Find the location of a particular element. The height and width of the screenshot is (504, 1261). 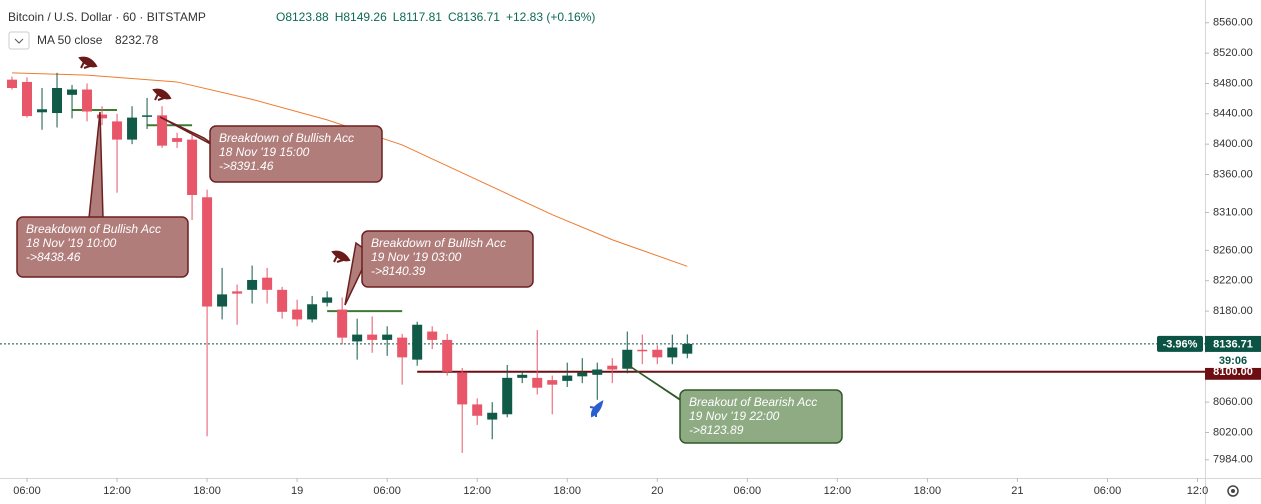

price-box is located at coordinates (1233, 343).